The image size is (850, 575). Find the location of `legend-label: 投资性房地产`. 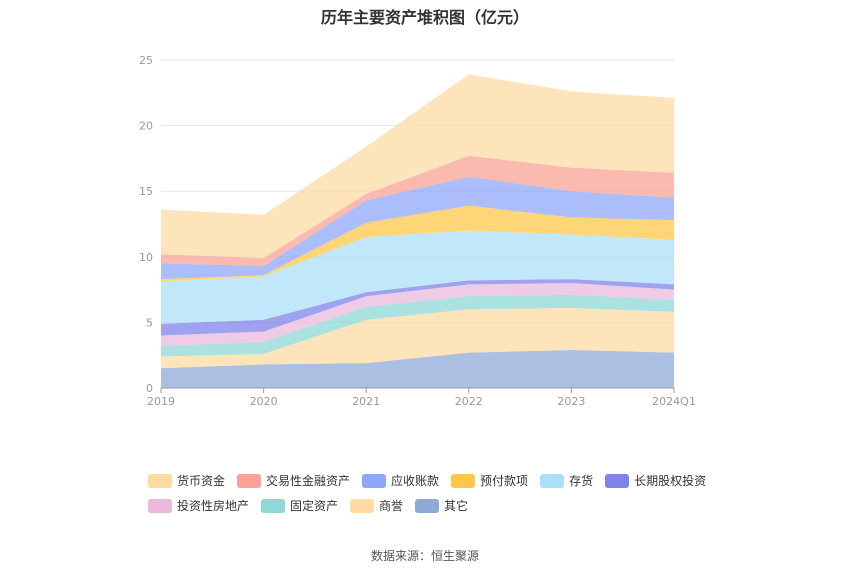

legend-label: 投资性房地产 is located at coordinates (213, 506).